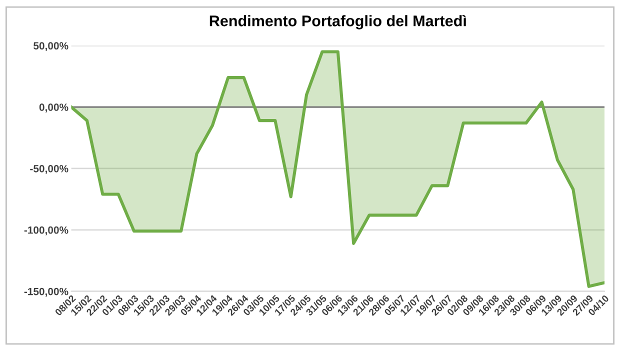 The height and width of the screenshot is (351, 620). I want to click on y-tick-label: 50,00%, so click(51, 47).